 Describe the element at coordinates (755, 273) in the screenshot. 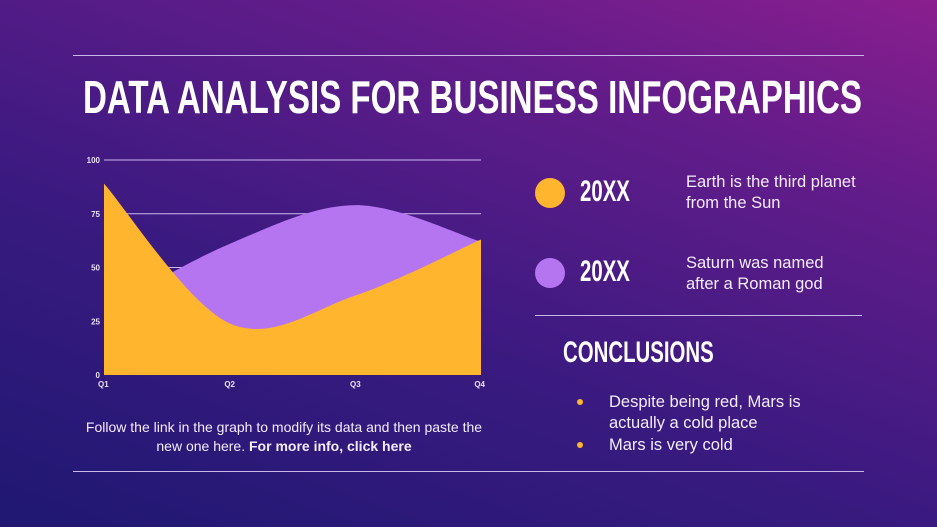

I see `legend-description-2: Saturn was named after a Roman god` at that location.